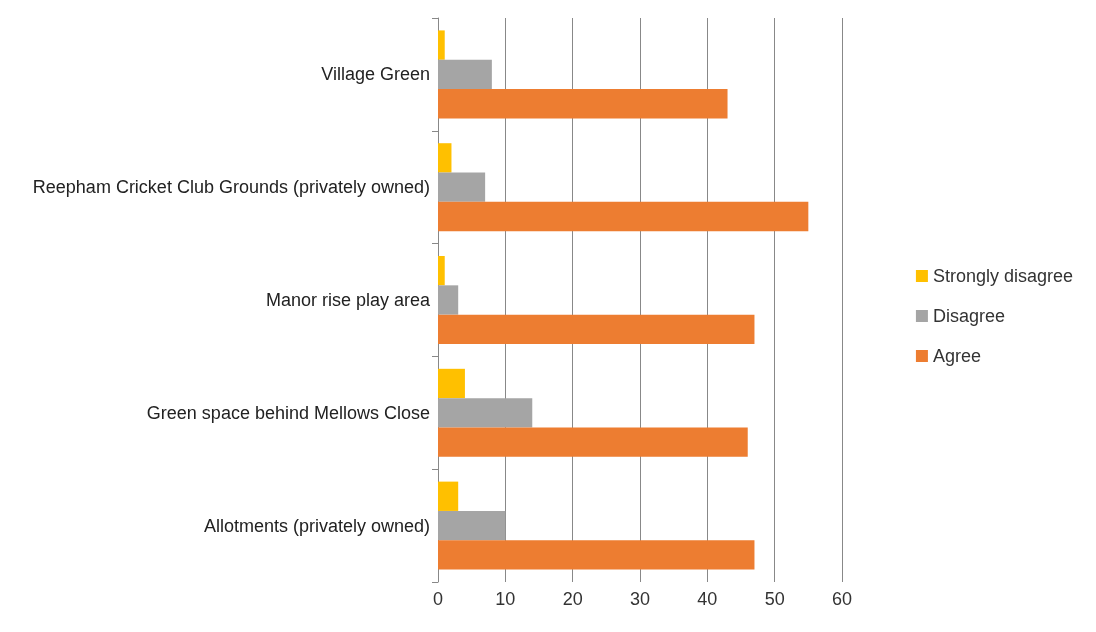 The height and width of the screenshot is (632, 1096). I want to click on y-tick-label: Green space behind Mellows Close, so click(288, 412).